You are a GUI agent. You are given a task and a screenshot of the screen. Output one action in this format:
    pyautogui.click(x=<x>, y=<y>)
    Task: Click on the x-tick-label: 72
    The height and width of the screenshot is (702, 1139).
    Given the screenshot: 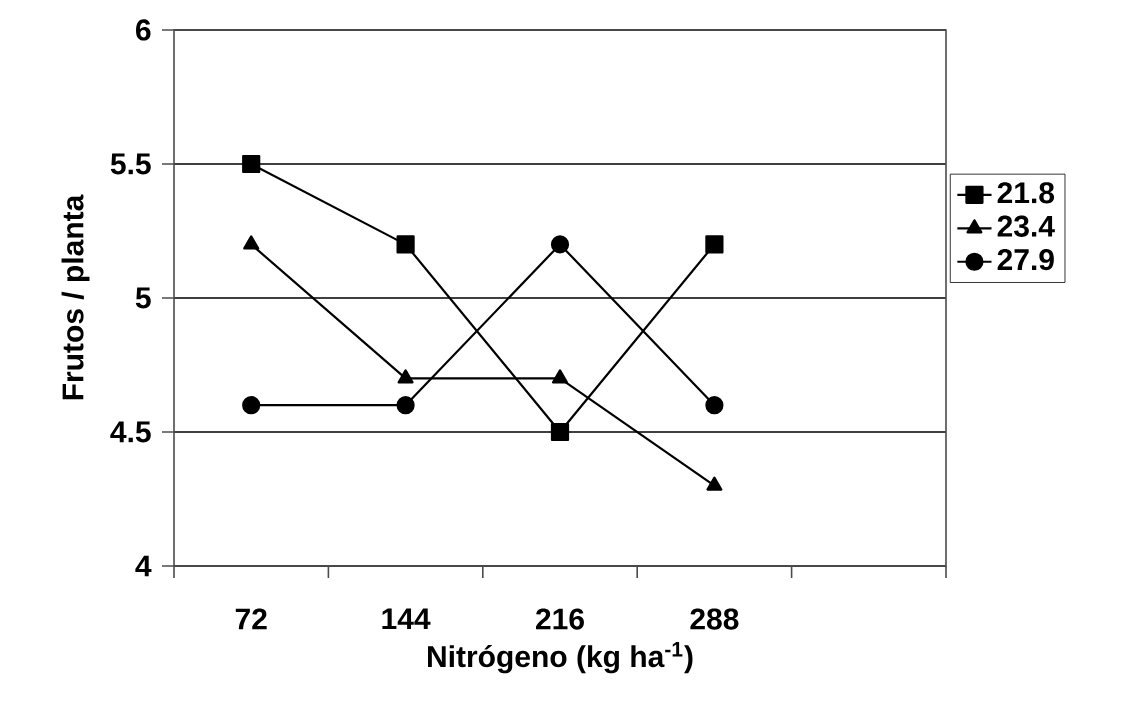 What is the action you would take?
    pyautogui.click(x=251, y=619)
    